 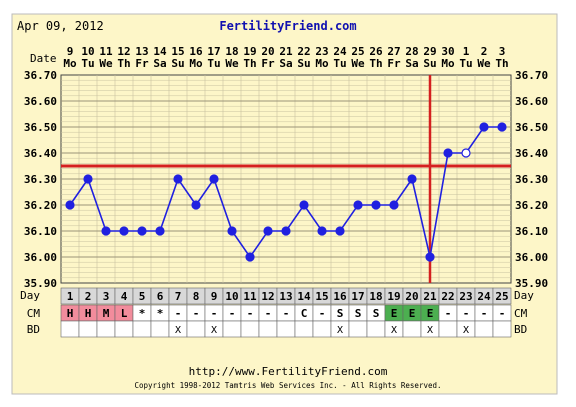 What do you see at coordinates (375, 296) in the screenshot?
I see `day-number: 18` at bounding box center [375, 296].